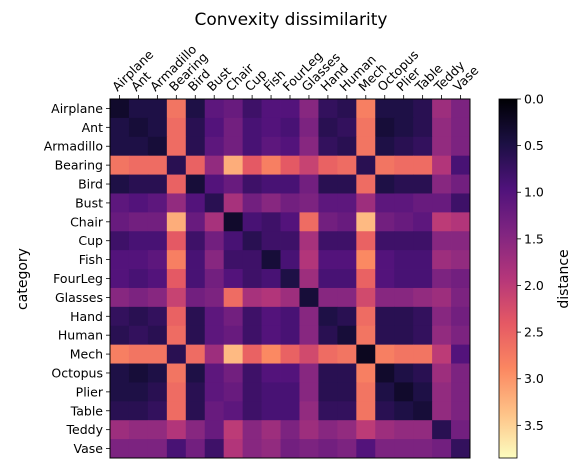 The width and height of the screenshot is (582, 469). Describe the element at coordinates (195, 297) in the screenshot. I see `heatmap-cell-glasses-bird` at that location.